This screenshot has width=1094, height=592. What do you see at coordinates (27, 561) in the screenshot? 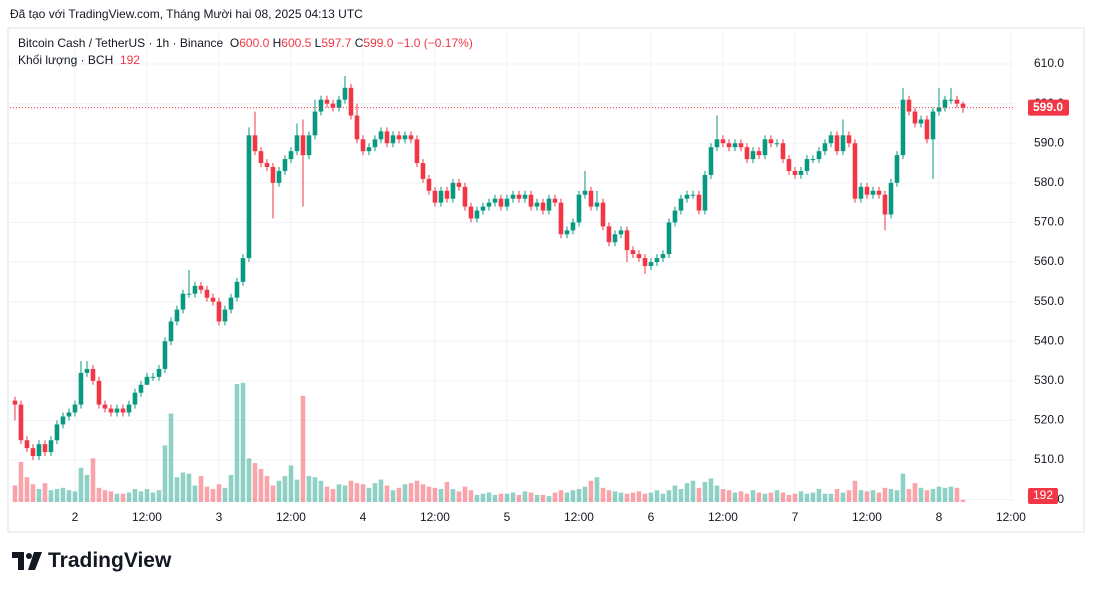
I see `brand-logo` at bounding box center [27, 561].